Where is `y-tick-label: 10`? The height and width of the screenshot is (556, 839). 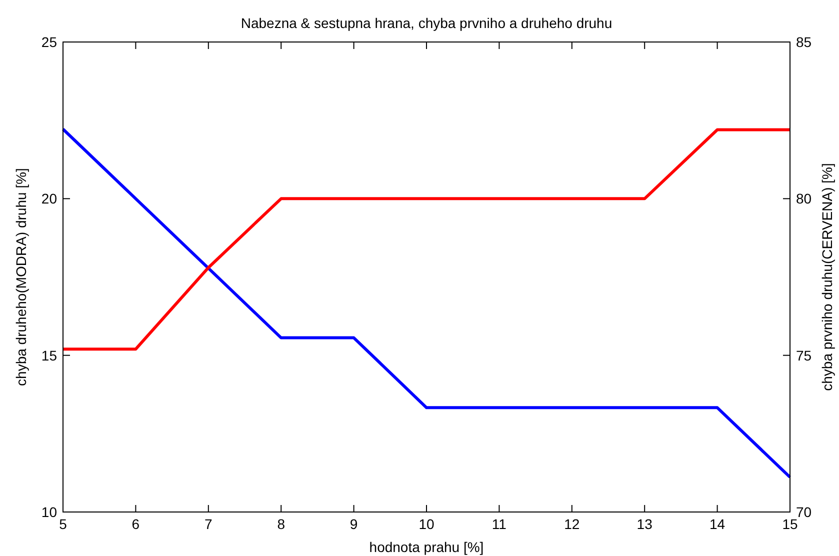 y-tick-label: 10 is located at coordinates (49, 512).